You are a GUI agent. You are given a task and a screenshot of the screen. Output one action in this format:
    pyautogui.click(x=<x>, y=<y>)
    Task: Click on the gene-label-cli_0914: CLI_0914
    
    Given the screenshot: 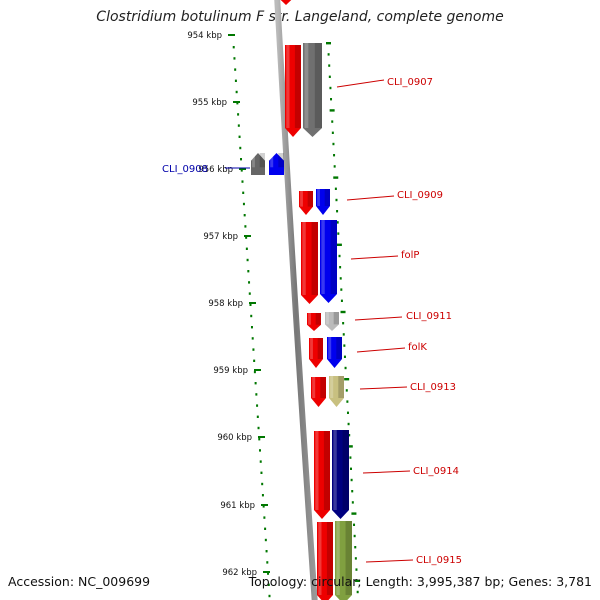 What is the action you would take?
    pyautogui.click(x=436, y=471)
    